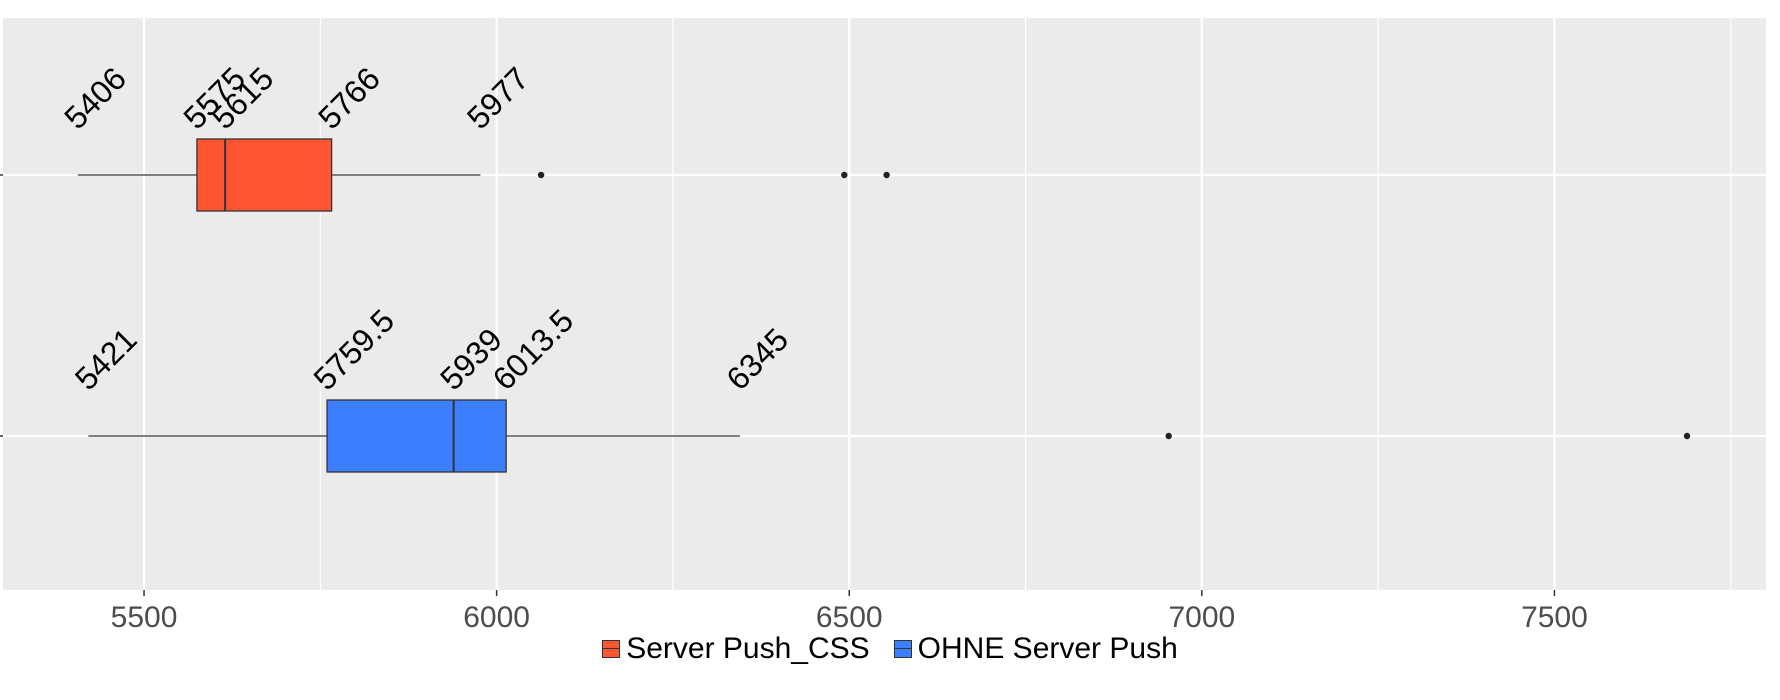  Describe the element at coordinates (1047, 648) in the screenshot. I see `legend-label-ohne-server-push: OHNE Server Push` at that location.